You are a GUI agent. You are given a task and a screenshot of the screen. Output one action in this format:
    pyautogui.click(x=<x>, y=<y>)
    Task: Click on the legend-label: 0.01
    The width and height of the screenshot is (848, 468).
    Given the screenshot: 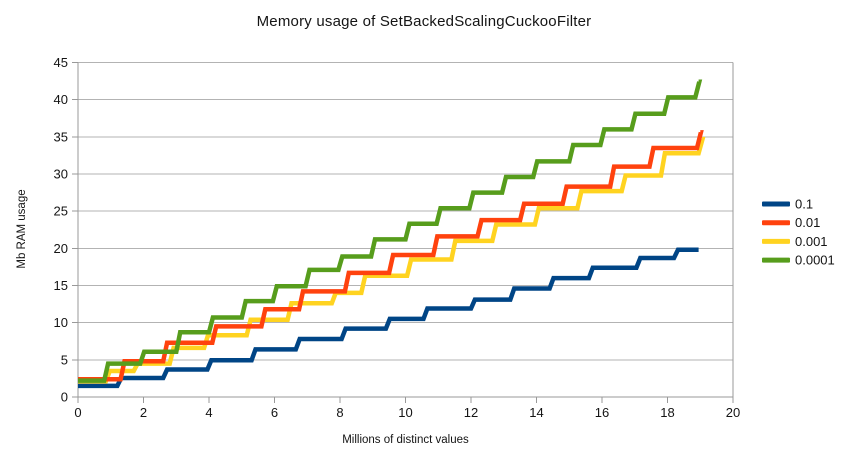 What is the action you would take?
    pyautogui.click(x=807, y=222)
    